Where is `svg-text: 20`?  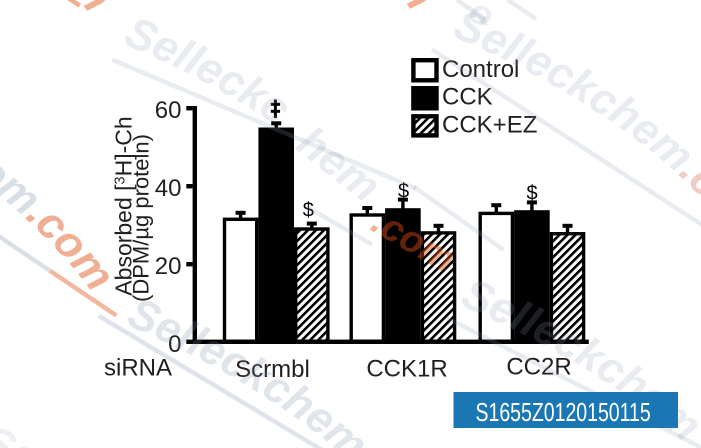
svg-text: 20 is located at coordinates (168, 266).